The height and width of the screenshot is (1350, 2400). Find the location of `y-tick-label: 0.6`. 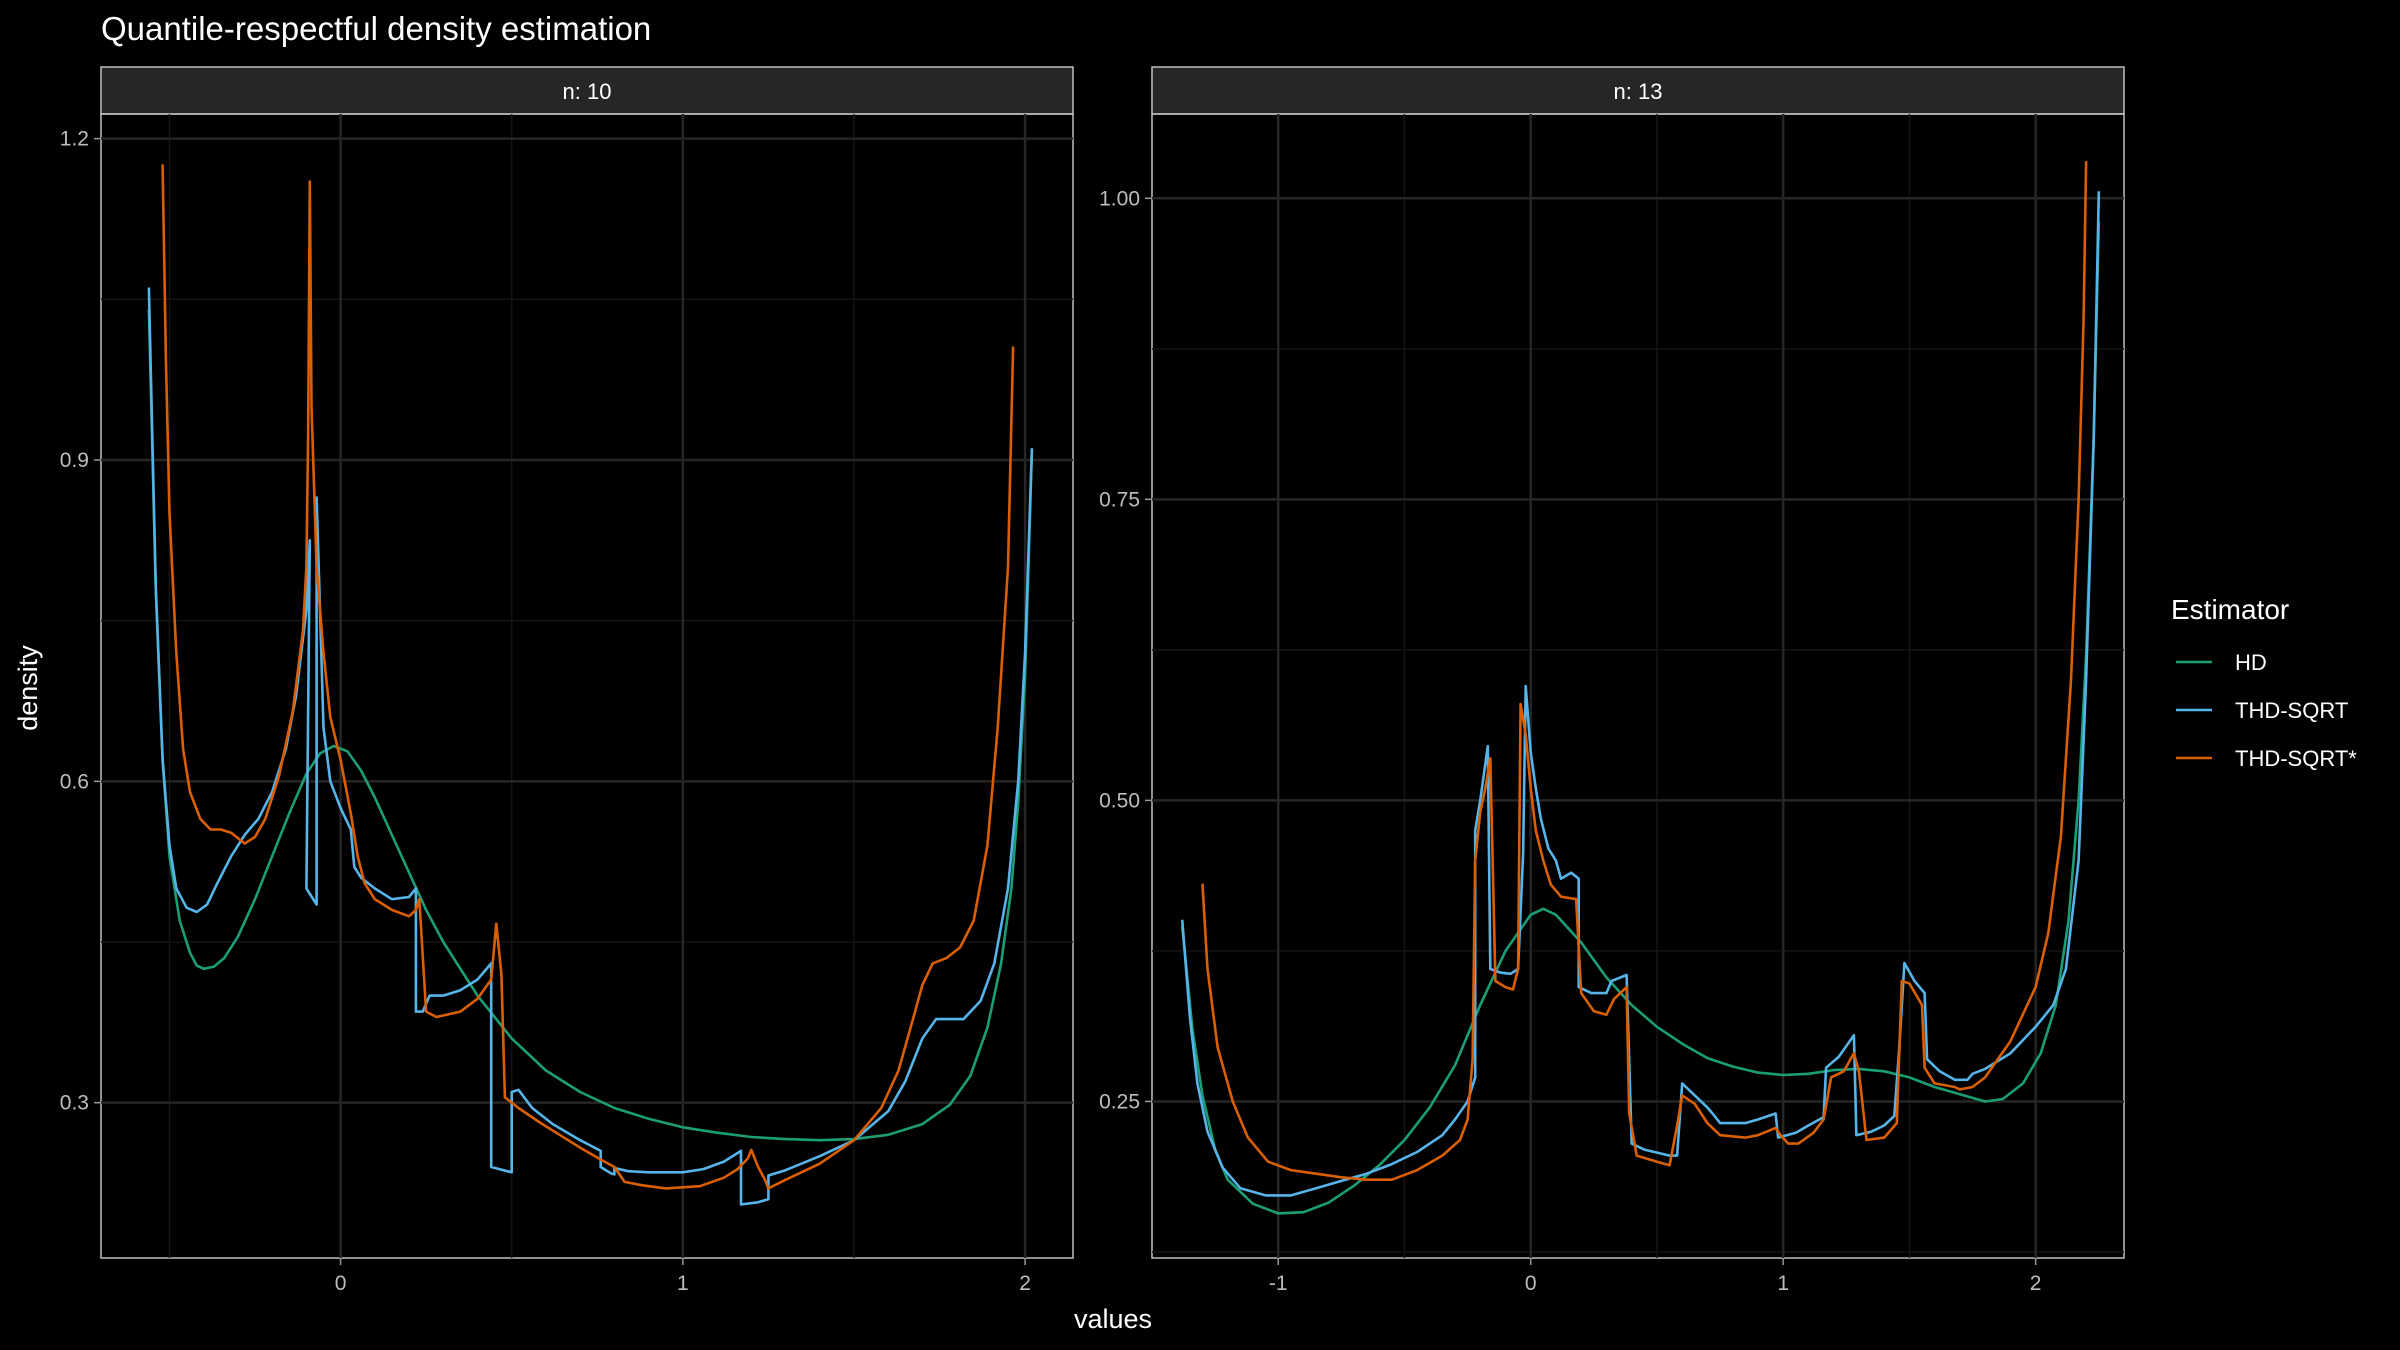

y-tick-label: 0.6 is located at coordinates (74, 781).